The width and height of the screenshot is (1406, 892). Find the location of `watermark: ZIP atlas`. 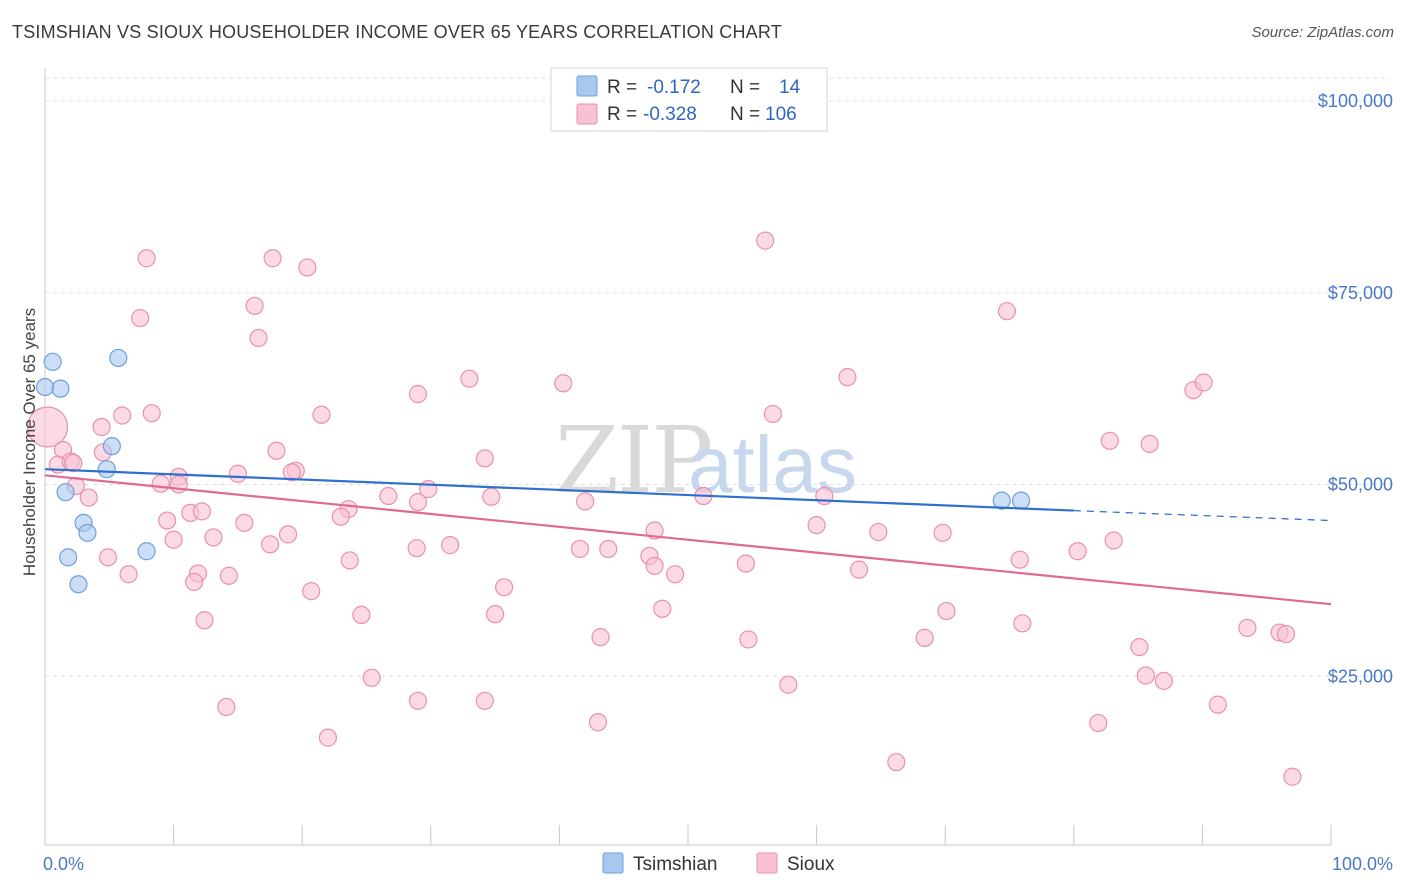

watermark: ZIP atlas is located at coordinates (706, 460).